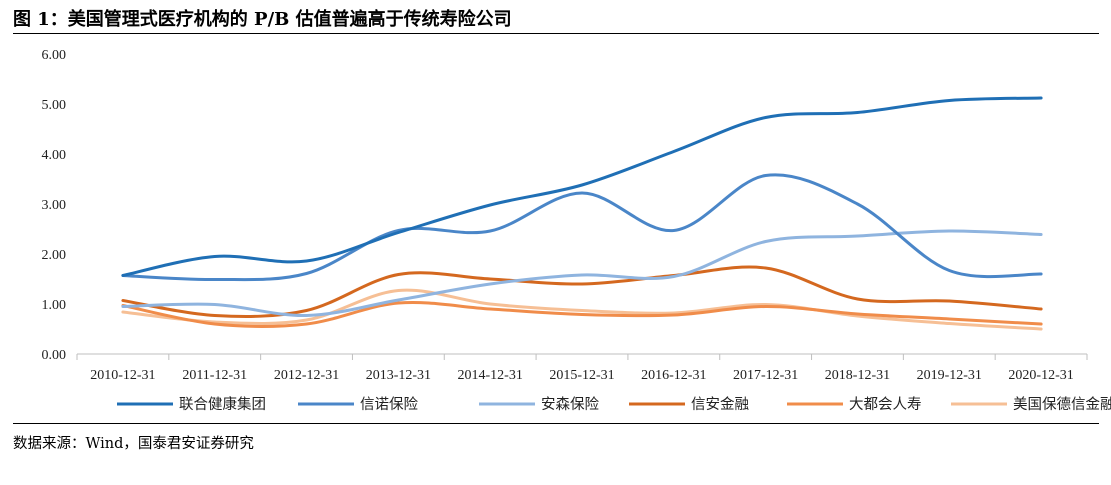 The width and height of the screenshot is (1111, 485). What do you see at coordinates (306, 375) in the screenshot?
I see `x-tick-label: 2012-12-31` at bounding box center [306, 375].